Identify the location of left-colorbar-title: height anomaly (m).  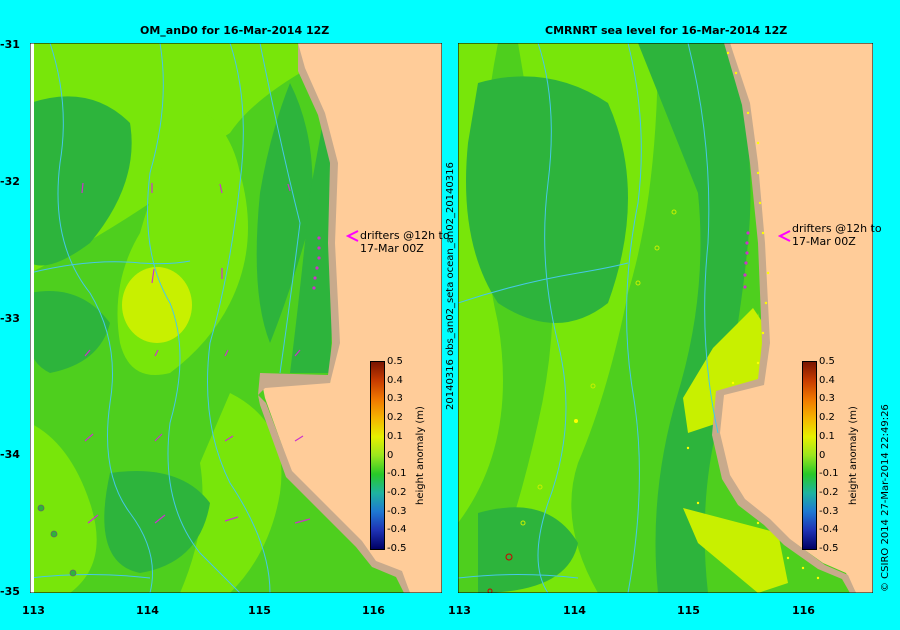
(420, 455).